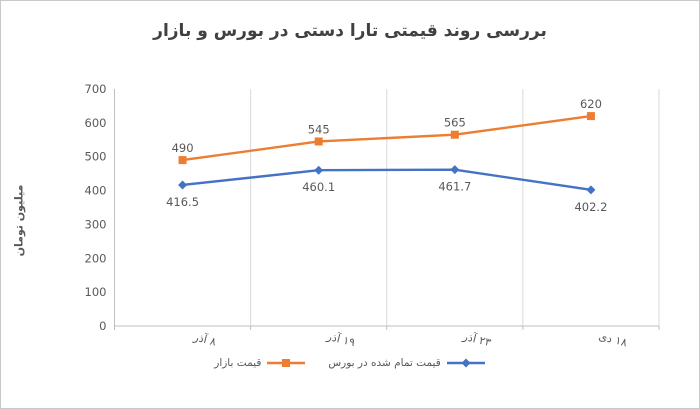 This screenshot has height=409, width=700. Describe the element at coordinates (183, 148) in the screenshot. I see `data-label: 490` at that location.